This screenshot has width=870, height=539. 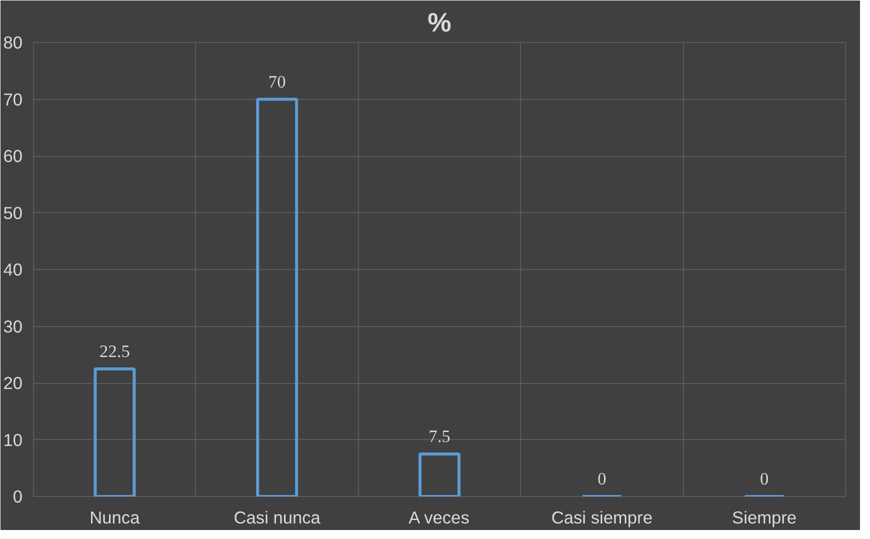 I want to click on y-tick-label: 40, so click(x=13, y=270).